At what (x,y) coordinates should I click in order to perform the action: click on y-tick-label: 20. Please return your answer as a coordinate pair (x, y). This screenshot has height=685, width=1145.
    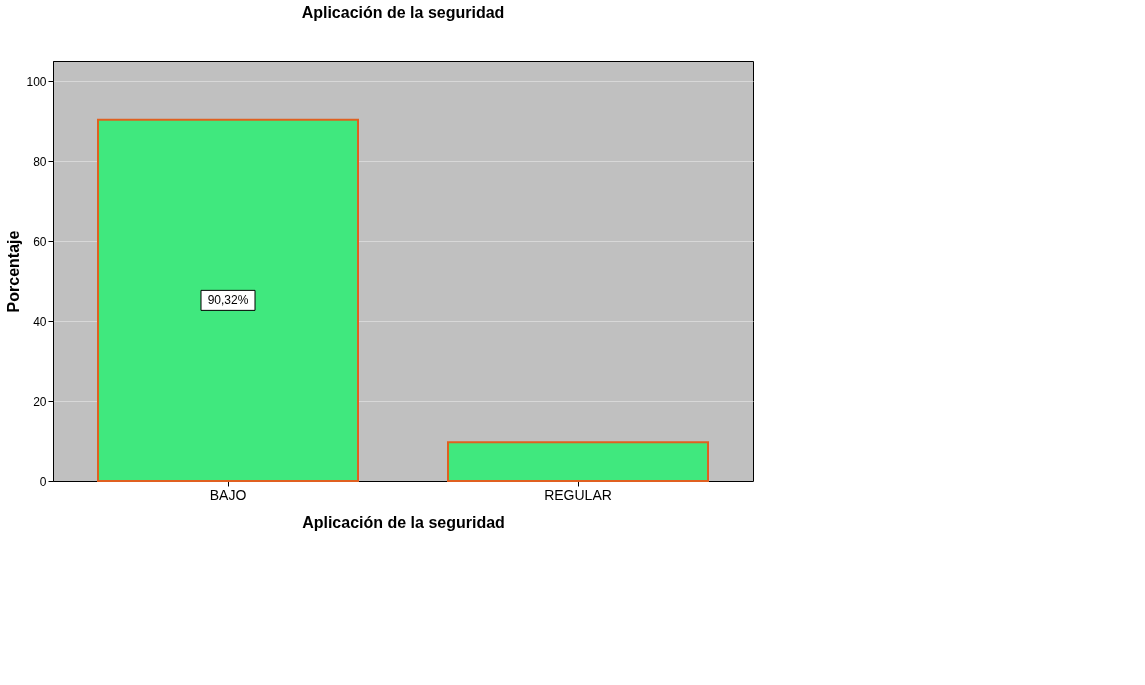
    Looking at the image, I should click on (40, 401).